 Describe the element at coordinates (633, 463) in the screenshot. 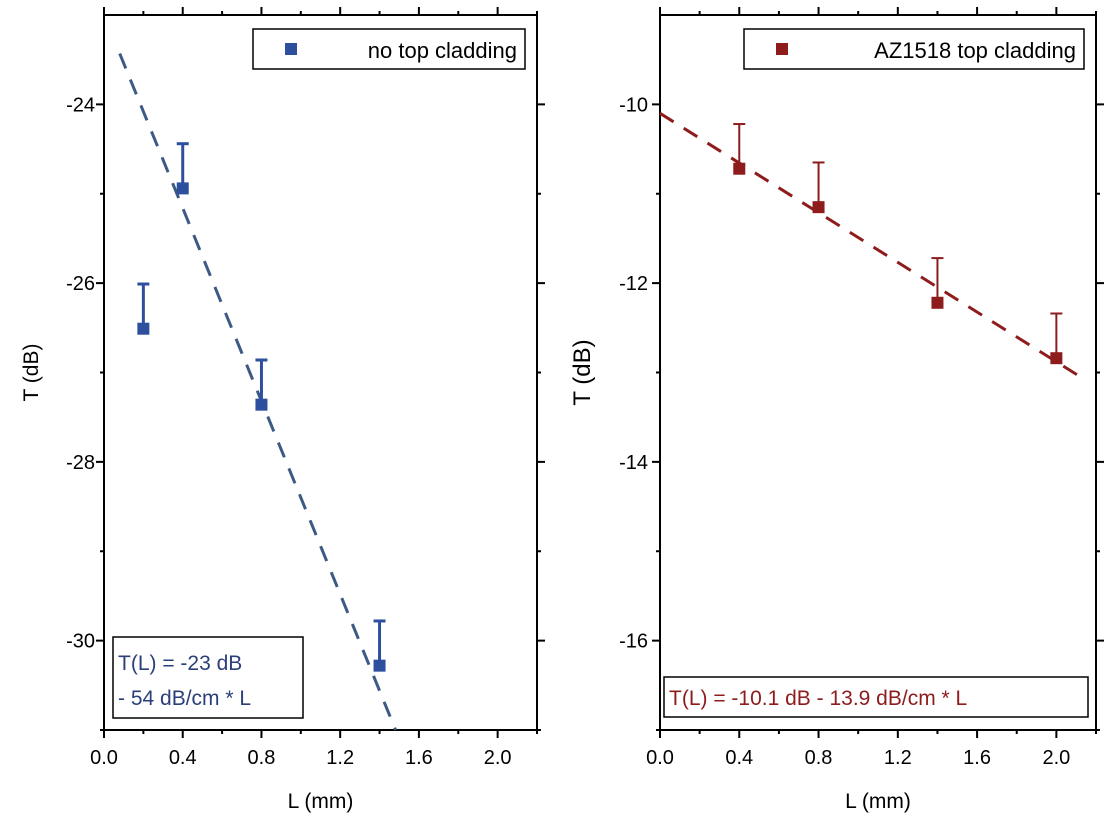

I see `y-tick-label: -14` at that location.